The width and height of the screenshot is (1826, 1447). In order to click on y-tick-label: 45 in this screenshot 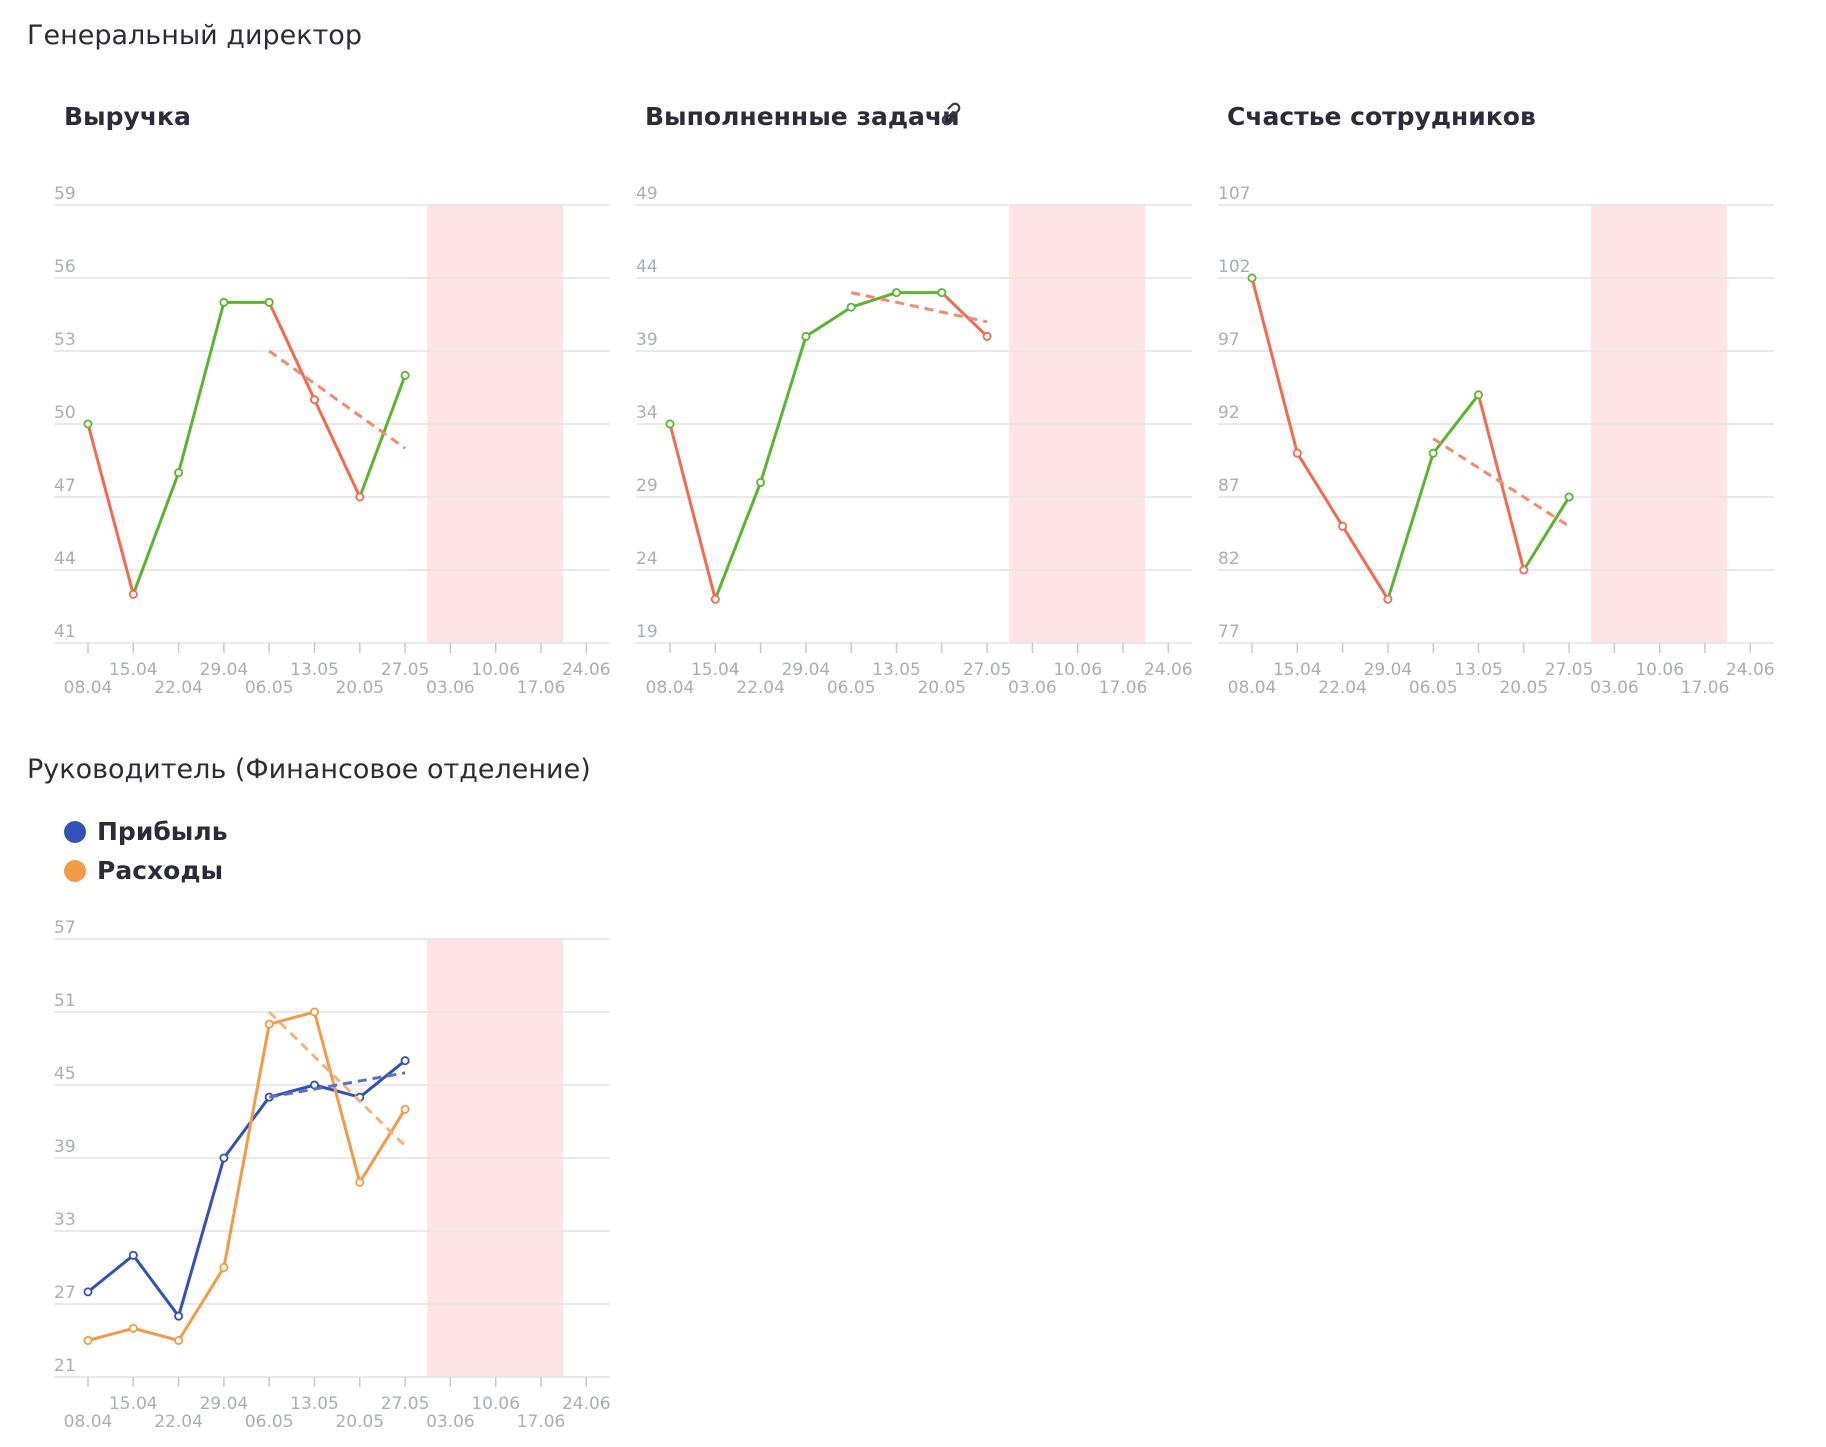, I will do `click(65, 1074)`.